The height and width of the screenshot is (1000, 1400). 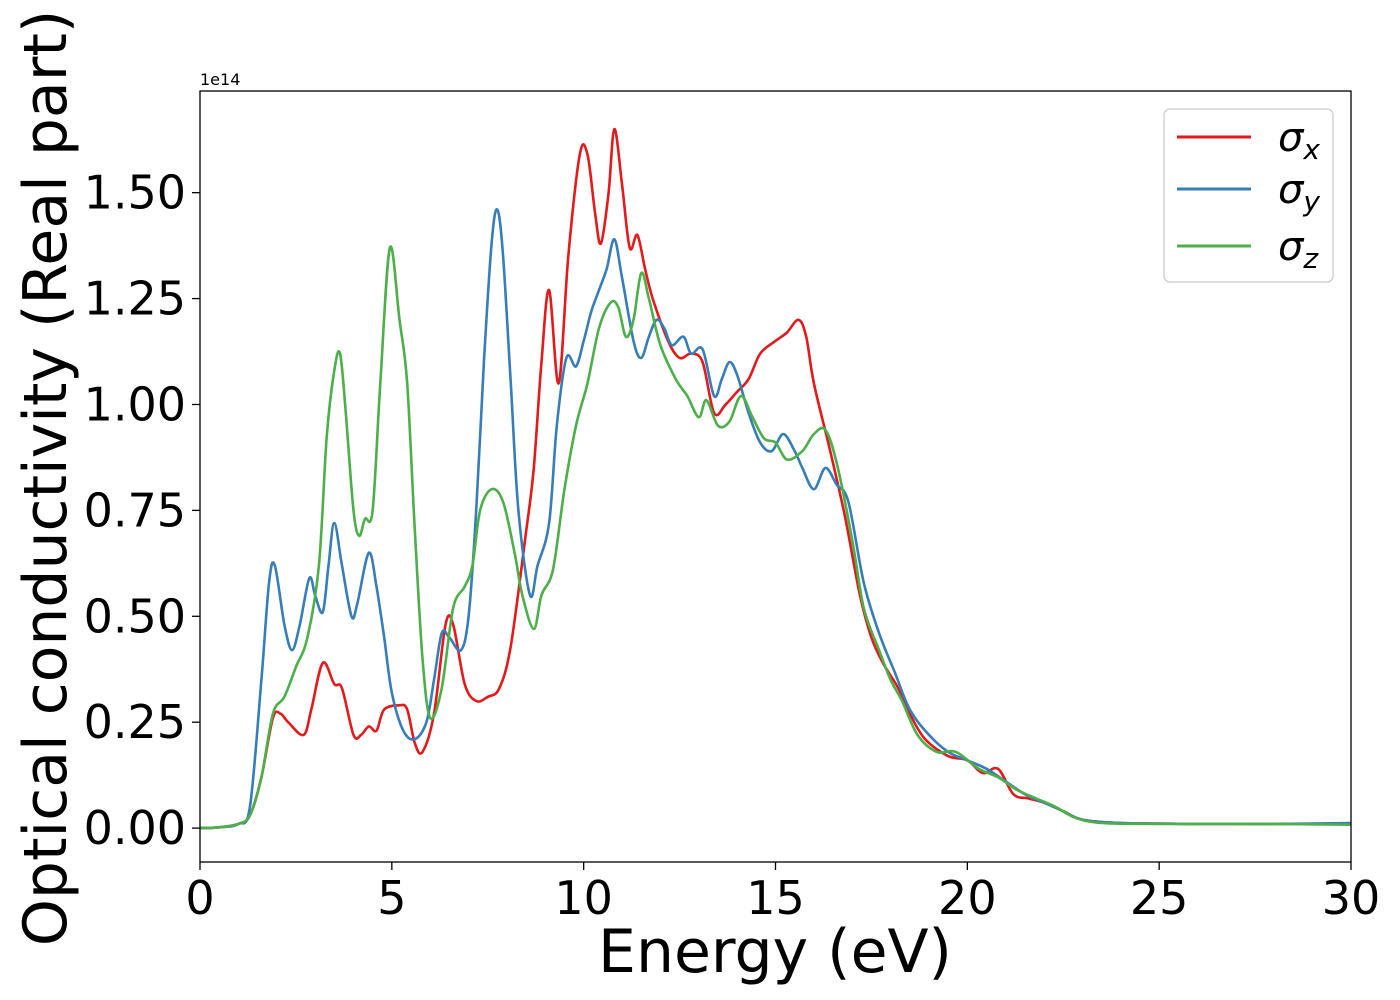 I want to click on y-axis-label: Optical conductivity (Real part), so click(x=46, y=478).